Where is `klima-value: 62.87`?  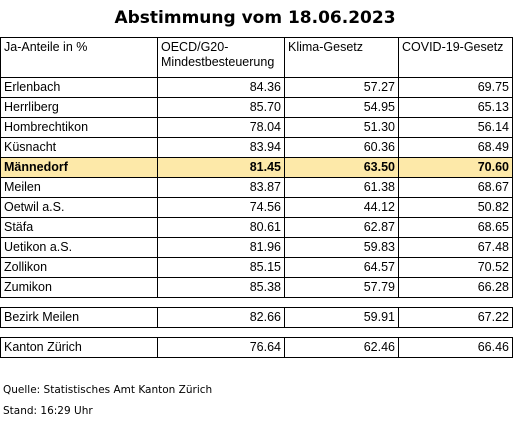 klima-value: 62.87 is located at coordinates (341, 227).